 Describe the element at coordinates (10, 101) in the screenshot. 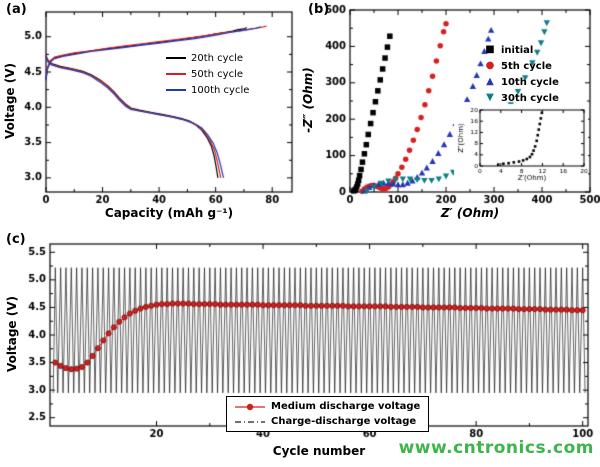

I see `panel-a-y-axis-title: Voltage (V)` at that location.